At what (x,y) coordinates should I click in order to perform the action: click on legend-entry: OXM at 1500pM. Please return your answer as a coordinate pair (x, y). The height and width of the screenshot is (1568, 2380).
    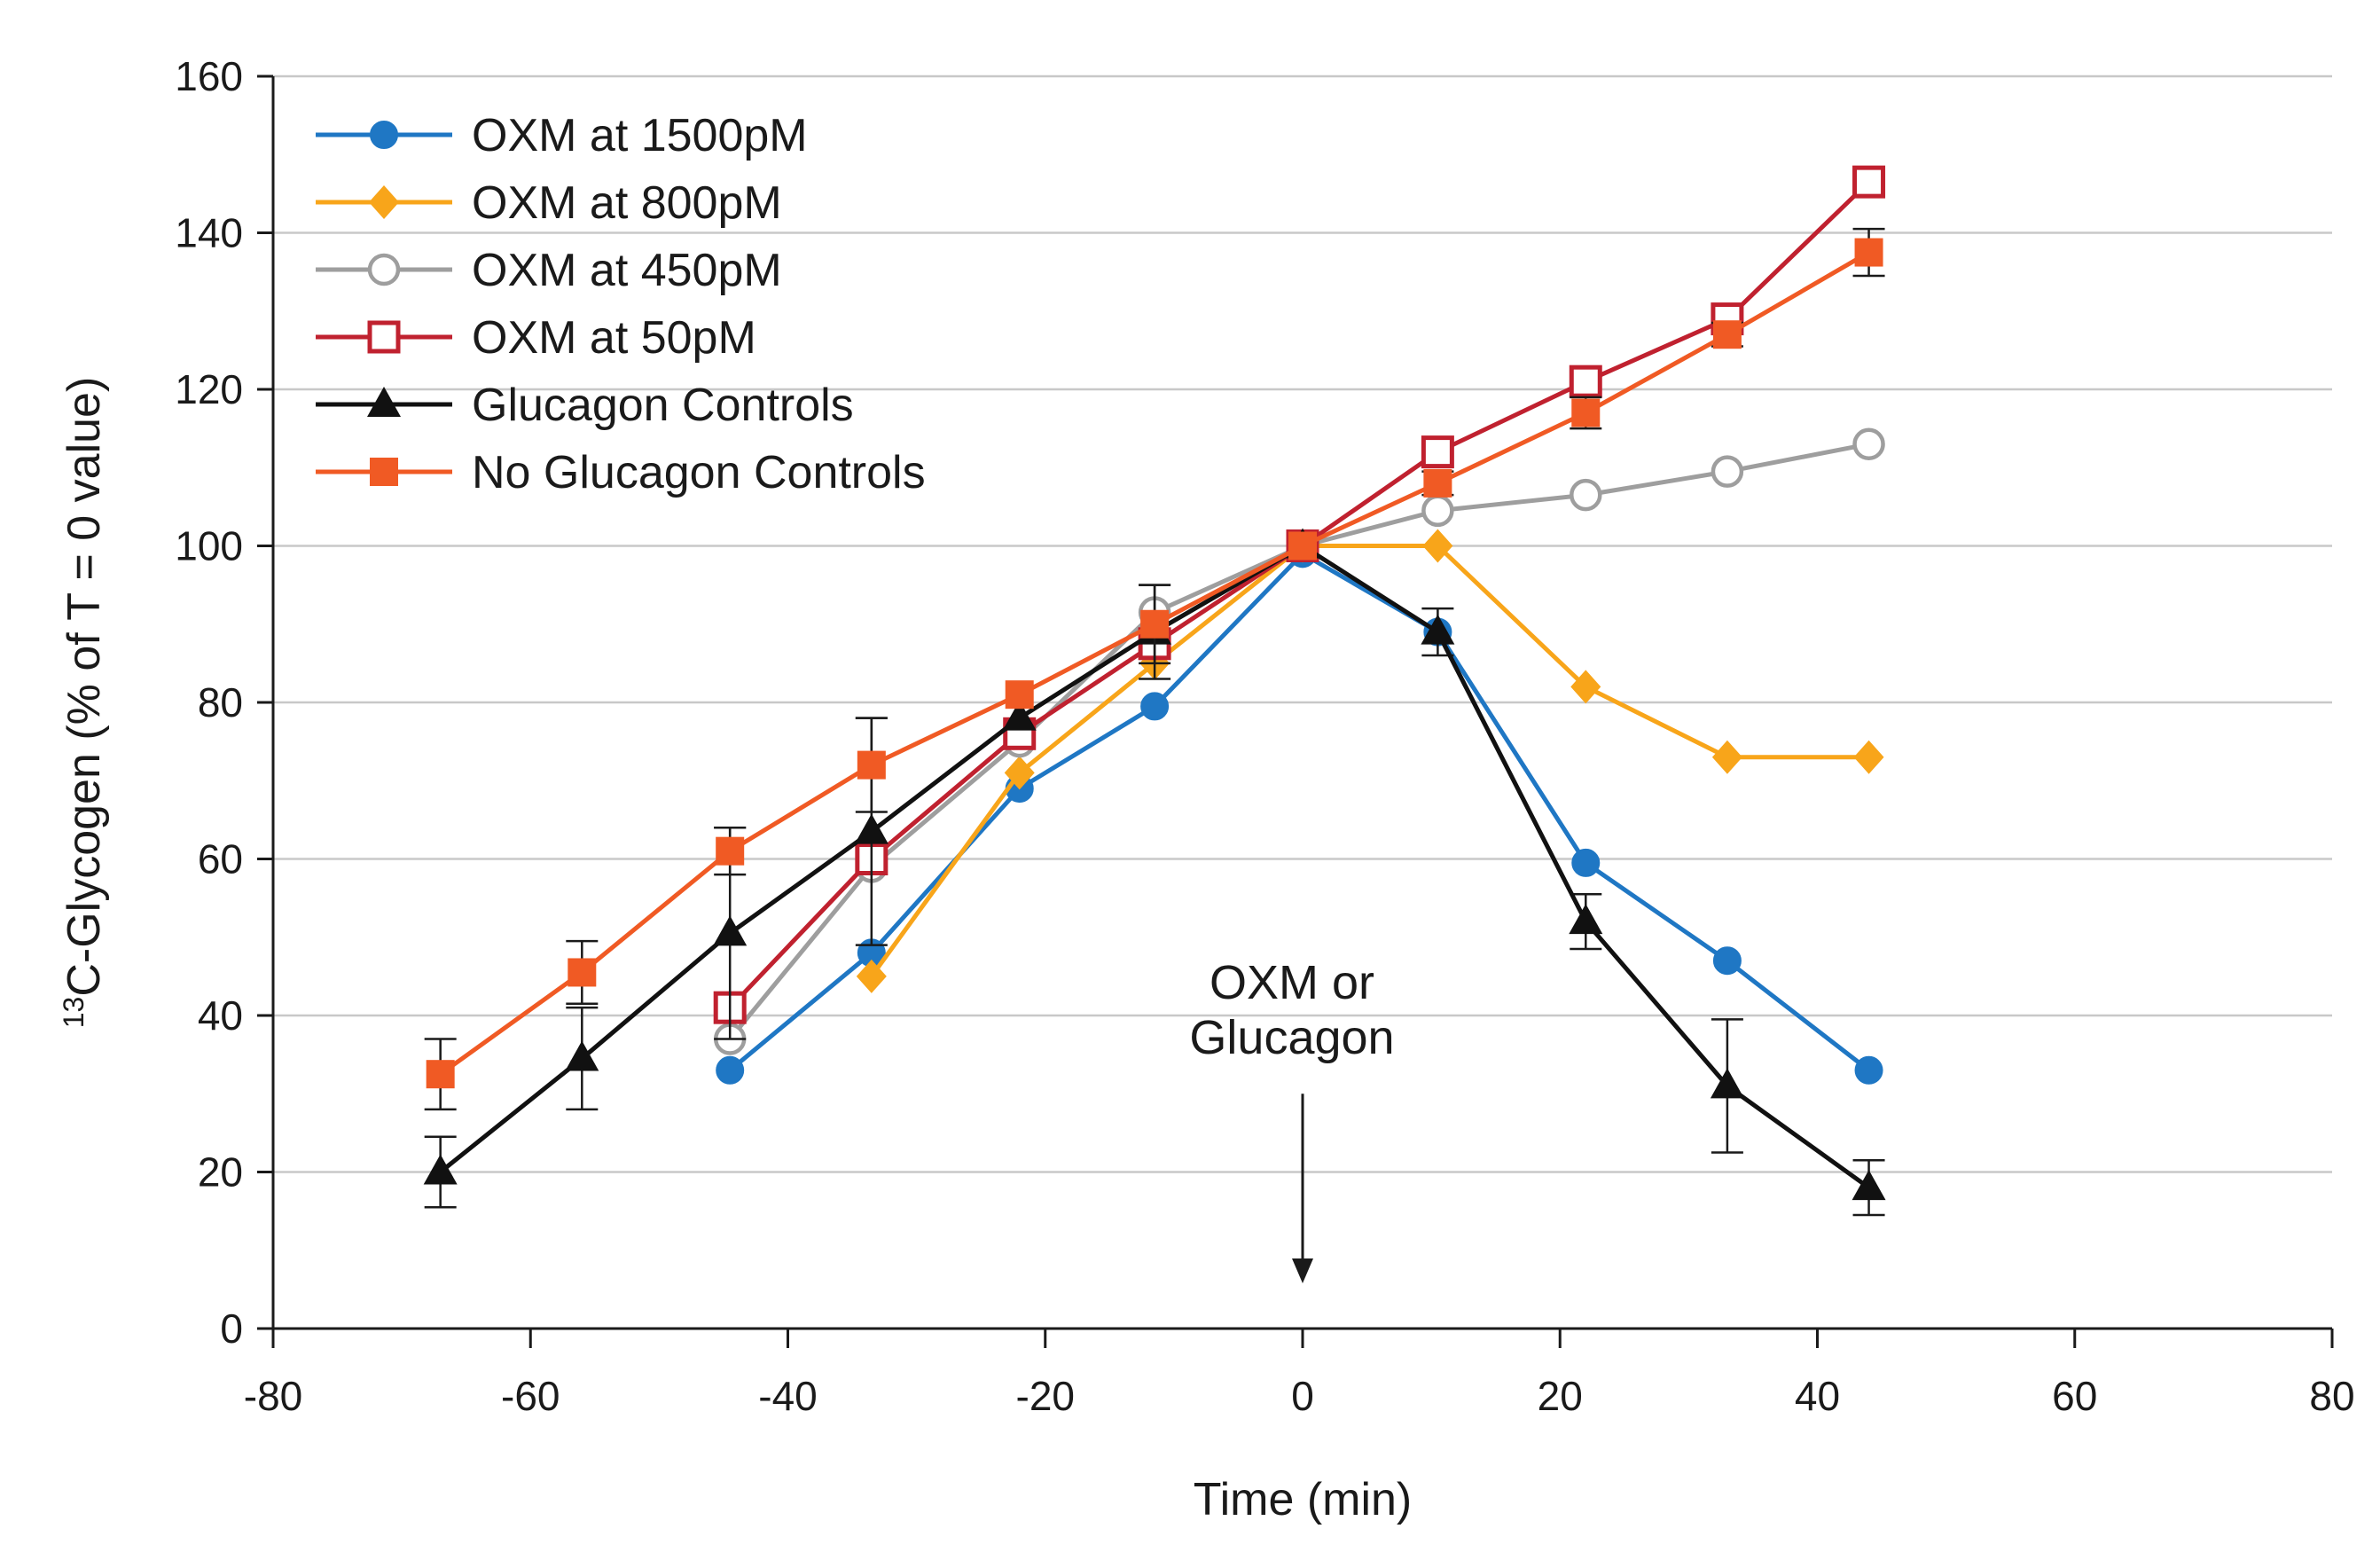
    Looking at the image, I should click on (562, 135).